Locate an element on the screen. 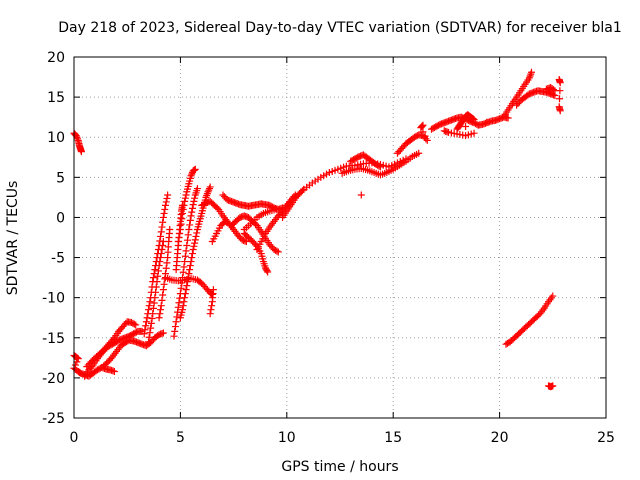  x-tick-label: 0 is located at coordinates (74, 438).